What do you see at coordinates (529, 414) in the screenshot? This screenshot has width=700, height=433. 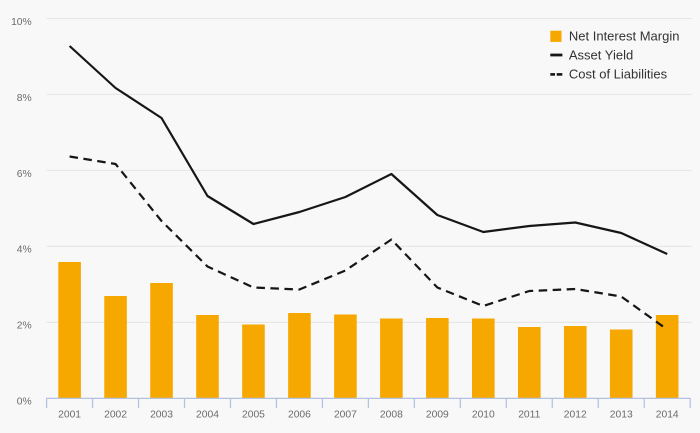 I see `svg-text: 2011` at bounding box center [529, 414].